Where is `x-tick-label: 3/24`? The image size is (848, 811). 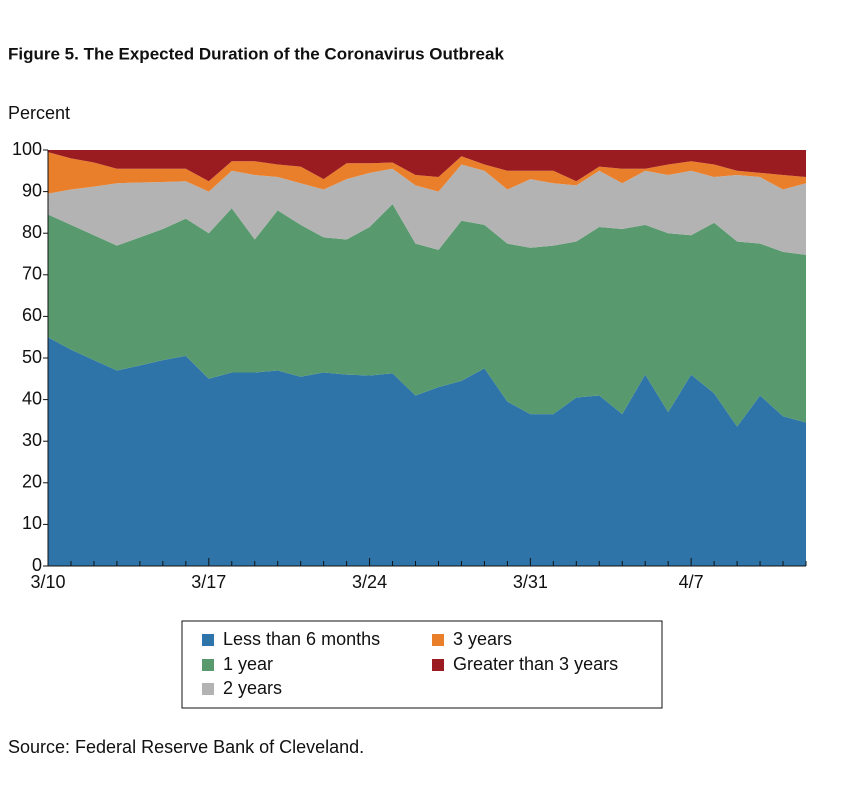 x-tick-label: 3/24 is located at coordinates (369, 582).